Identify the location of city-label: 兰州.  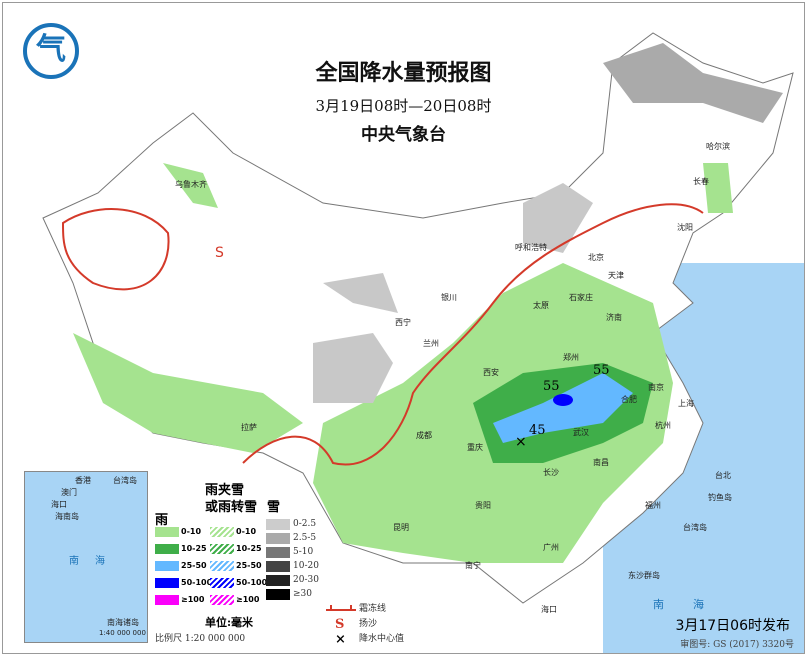
(431, 343).